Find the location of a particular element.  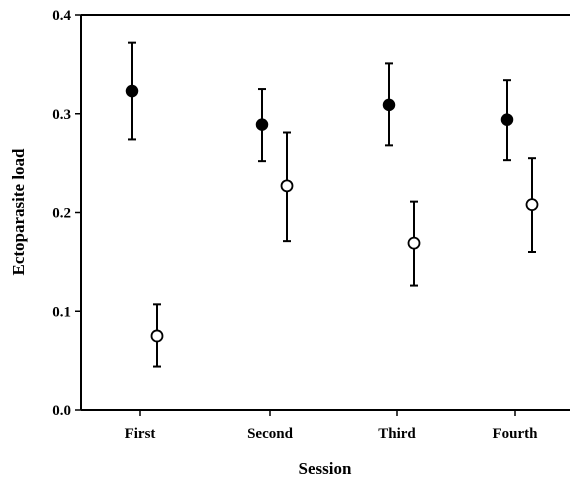

x-tick-label: Second is located at coordinates (270, 434).